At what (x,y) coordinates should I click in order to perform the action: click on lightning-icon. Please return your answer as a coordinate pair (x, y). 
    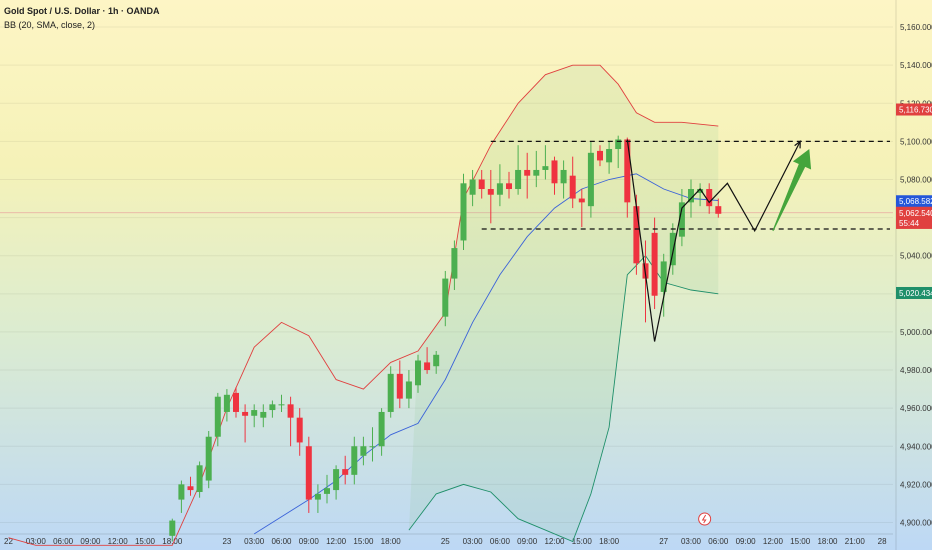
    Looking at the image, I should click on (704, 519).